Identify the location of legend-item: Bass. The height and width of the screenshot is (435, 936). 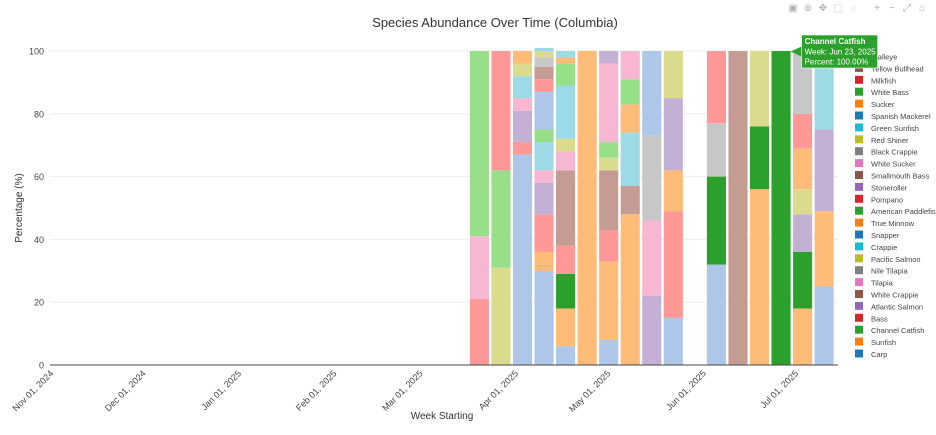
(871, 318).